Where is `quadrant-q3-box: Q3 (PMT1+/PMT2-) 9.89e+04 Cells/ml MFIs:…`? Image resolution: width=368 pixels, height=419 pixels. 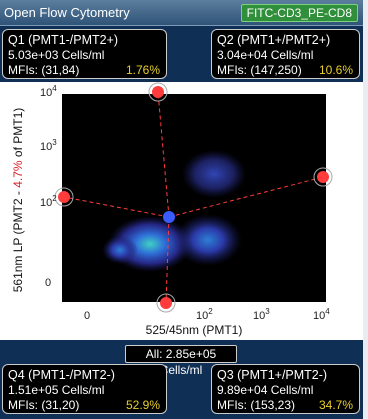 quadrant-q3-box: Q3 (PMT1+/PMT2-) 9.89e+04 Cells/ml MFIs:… is located at coordinates (285, 389).